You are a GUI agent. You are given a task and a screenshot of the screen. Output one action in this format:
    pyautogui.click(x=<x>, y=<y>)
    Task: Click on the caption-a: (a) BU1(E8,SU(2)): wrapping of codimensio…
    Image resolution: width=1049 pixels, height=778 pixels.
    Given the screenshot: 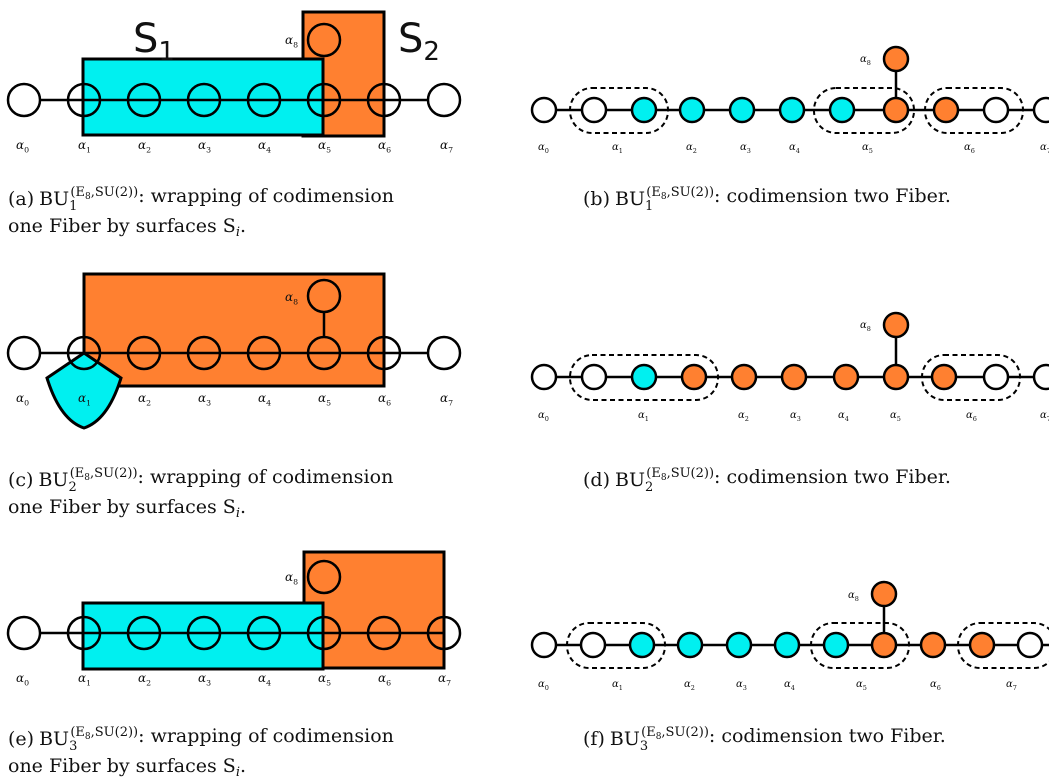 What is the action you would take?
    pyautogui.click(x=201, y=199)
    